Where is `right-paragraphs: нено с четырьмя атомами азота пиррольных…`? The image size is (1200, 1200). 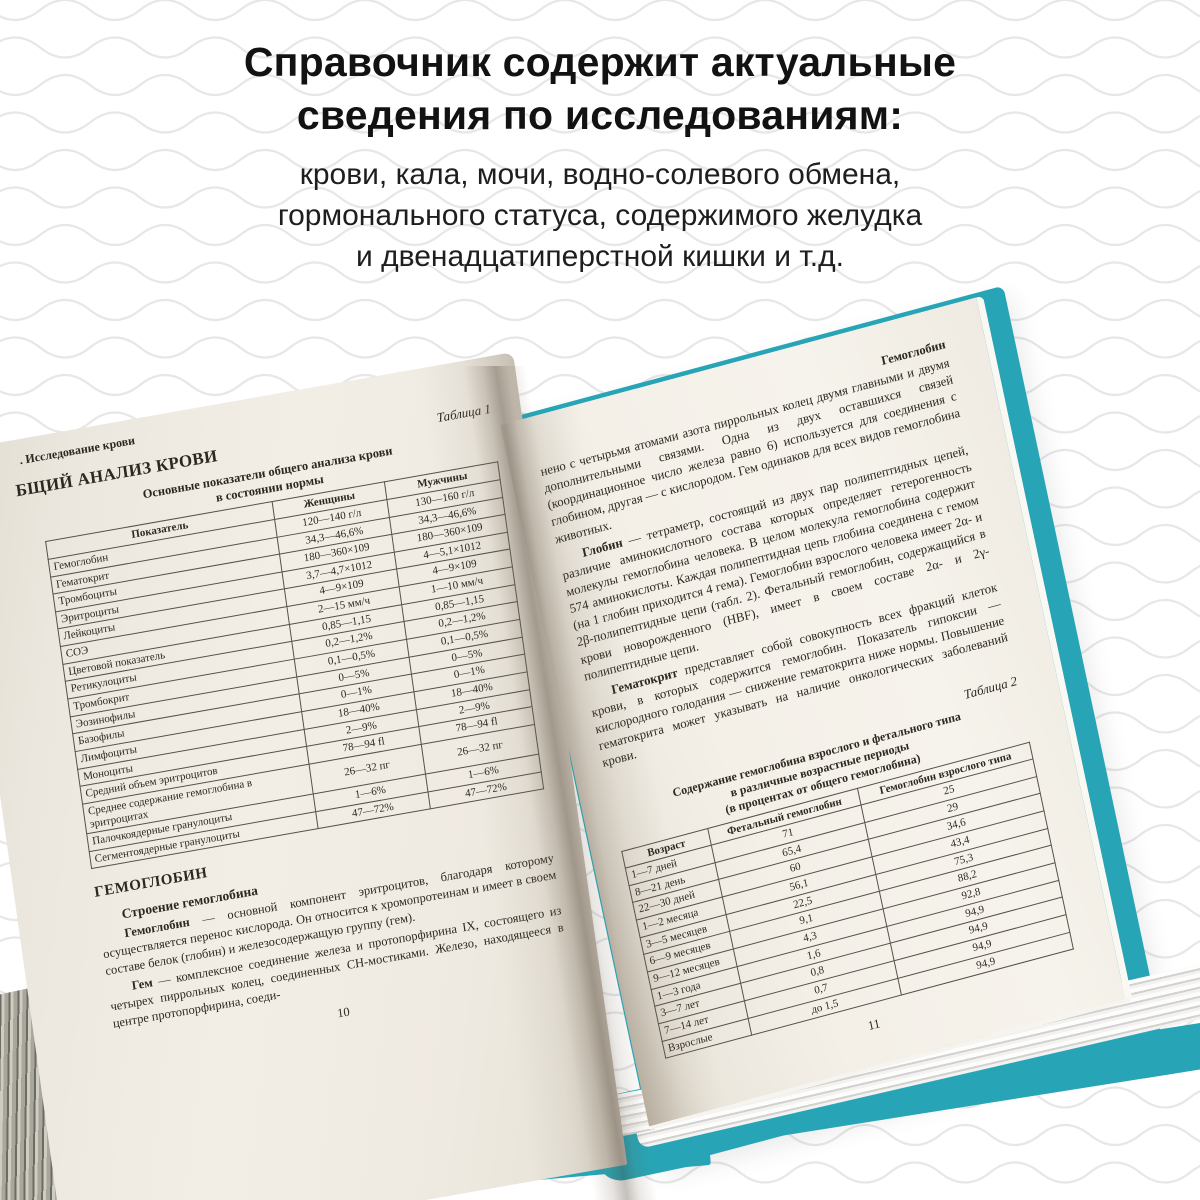 right-paragraphs: нено с четырьмя атомами азота пиррольных… is located at coordinates (776, 564).